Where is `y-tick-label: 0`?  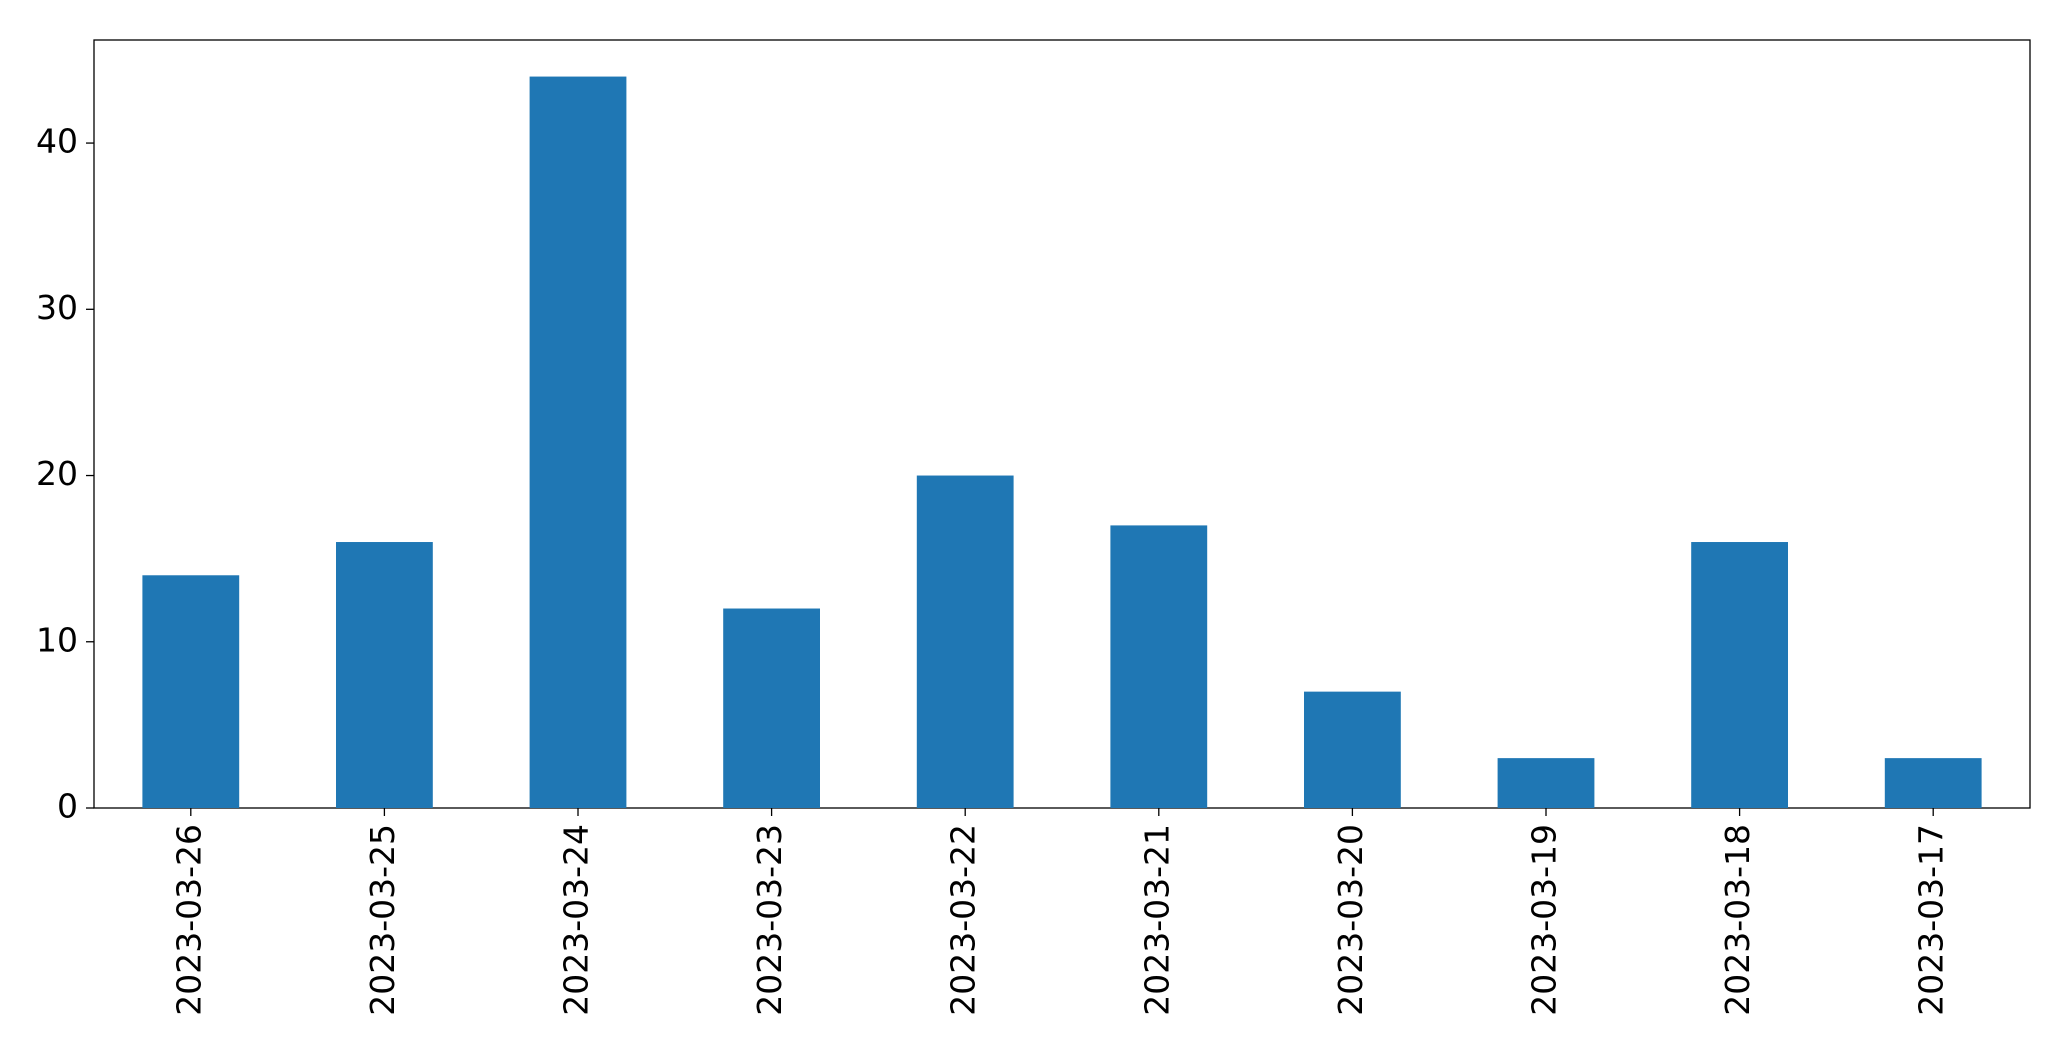 y-tick-label: 0 is located at coordinates (67, 806).